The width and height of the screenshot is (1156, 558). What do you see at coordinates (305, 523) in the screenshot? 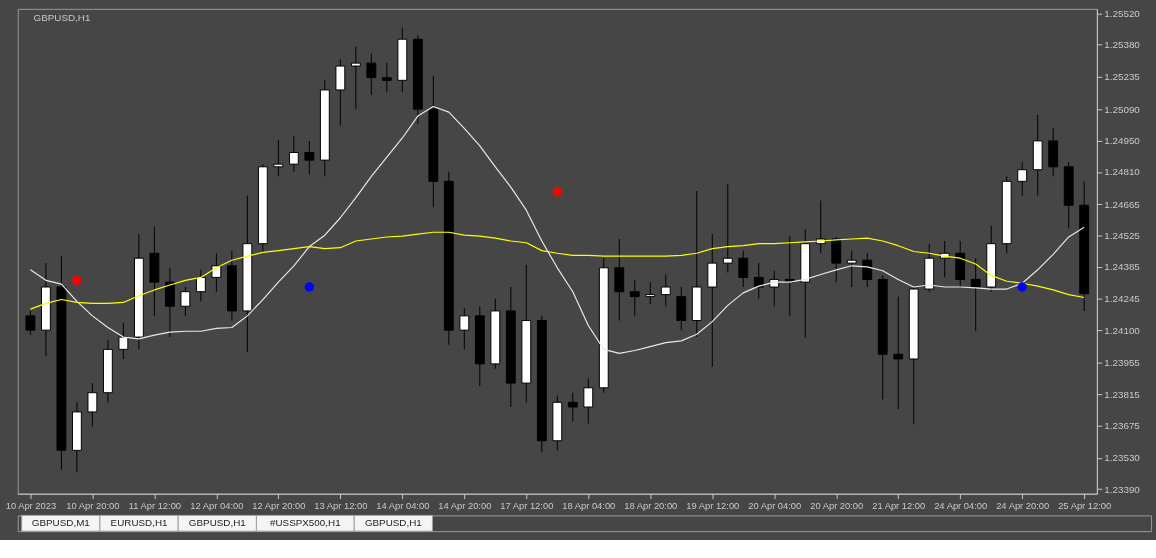
I see `text: #USSPX500,H1` at bounding box center [305, 523].